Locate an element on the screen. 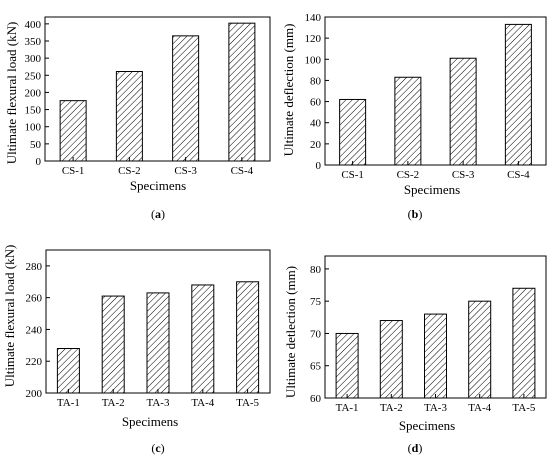 This screenshot has width=550, height=460. y-tick-label: 70 is located at coordinates (316, 334).